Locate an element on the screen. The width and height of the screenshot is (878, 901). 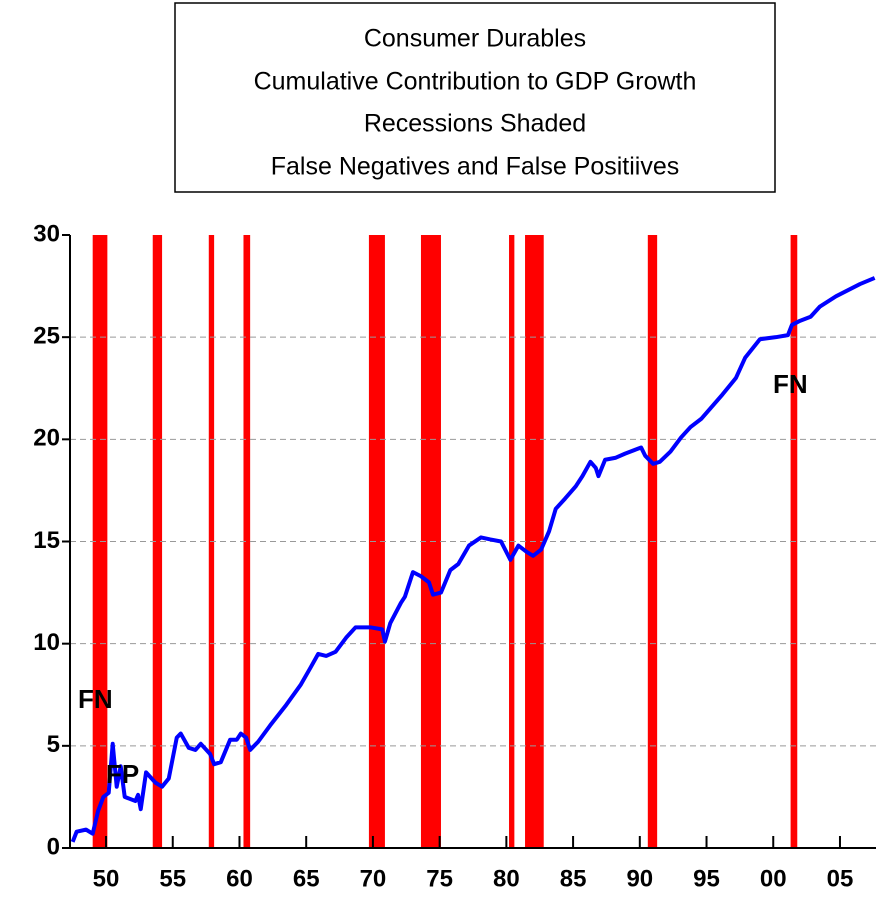
x-tick-label: 60 is located at coordinates (239, 878).